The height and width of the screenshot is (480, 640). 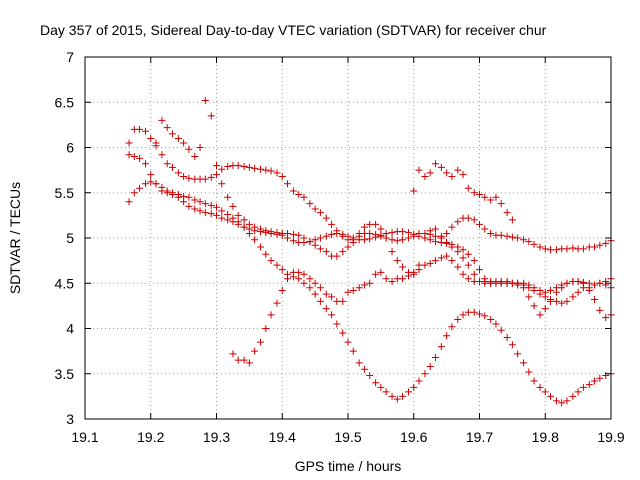 I want to click on x-tick-label: 19.2, so click(x=150, y=437).